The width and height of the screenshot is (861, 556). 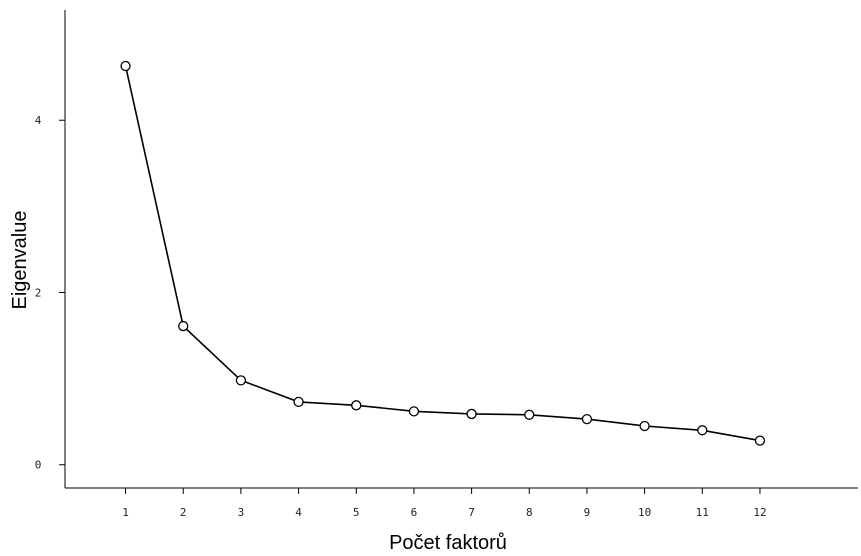 What do you see at coordinates (183, 512) in the screenshot?
I see `x-tick-label: 2` at bounding box center [183, 512].